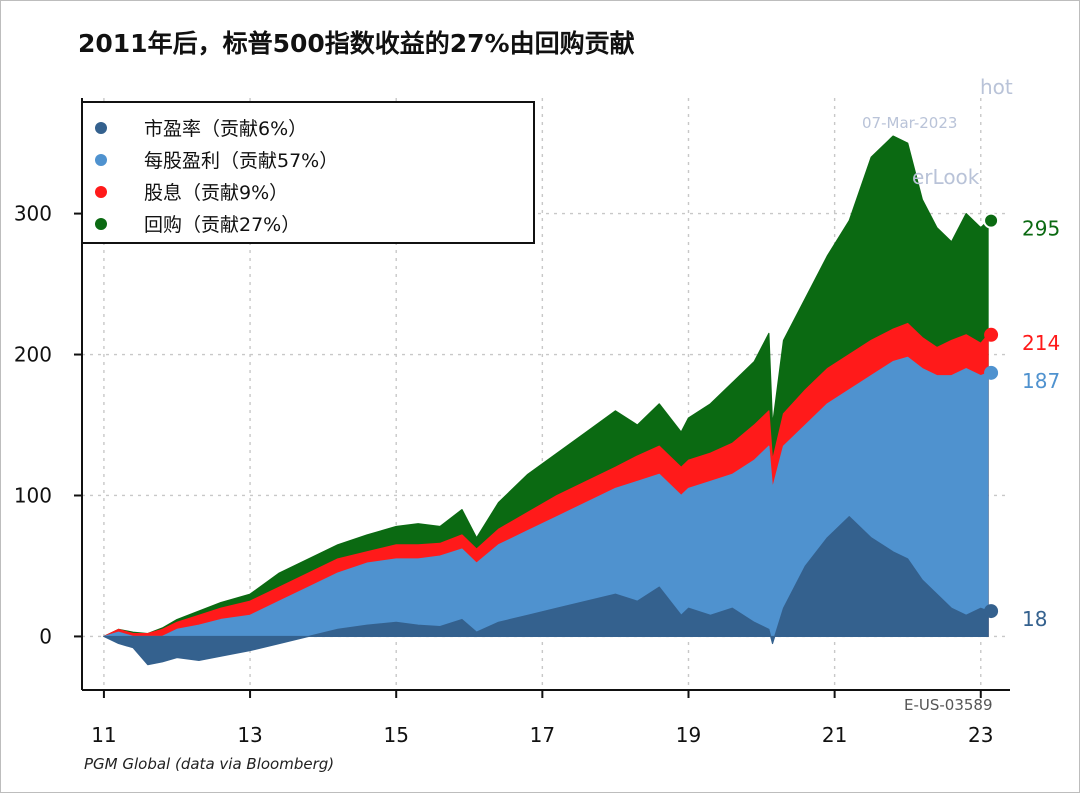 This screenshot has height=793, width=1080. What do you see at coordinates (1041, 381) in the screenshot?
I see `end-label: 187` at bounding box center [1041, 381].